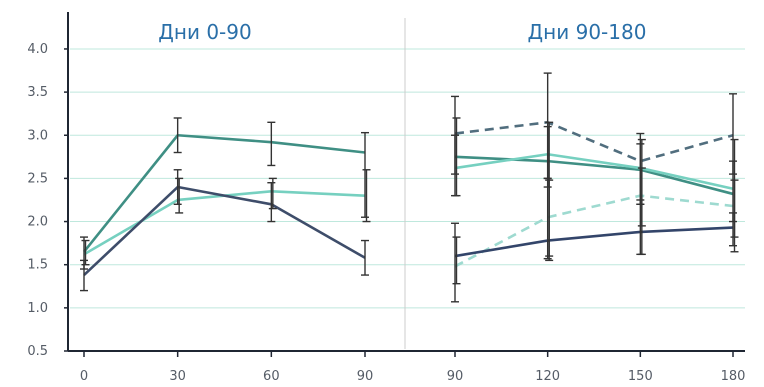 Image resolution: width=764 pixels, height=387 pixels. I want to click on y-tick-label: 1.5, so click(37, 265).